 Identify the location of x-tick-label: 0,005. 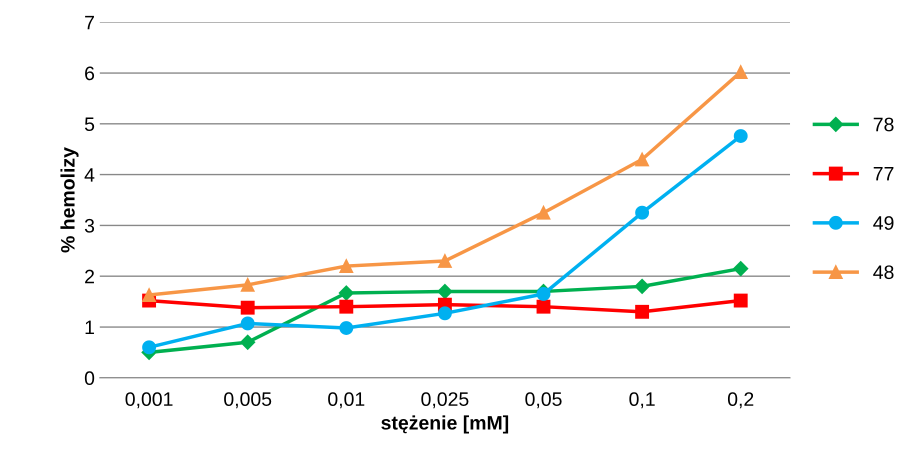
(248, 400).